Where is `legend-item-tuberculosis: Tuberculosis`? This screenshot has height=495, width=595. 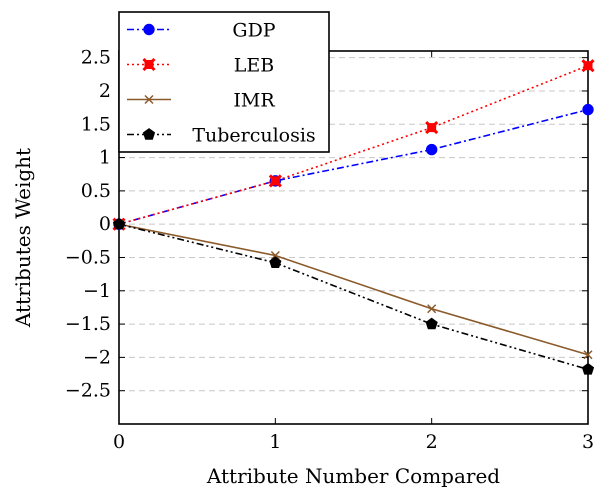
legend-item-tuberculosis: Tuberculosis is located at coordinates (221, 136).